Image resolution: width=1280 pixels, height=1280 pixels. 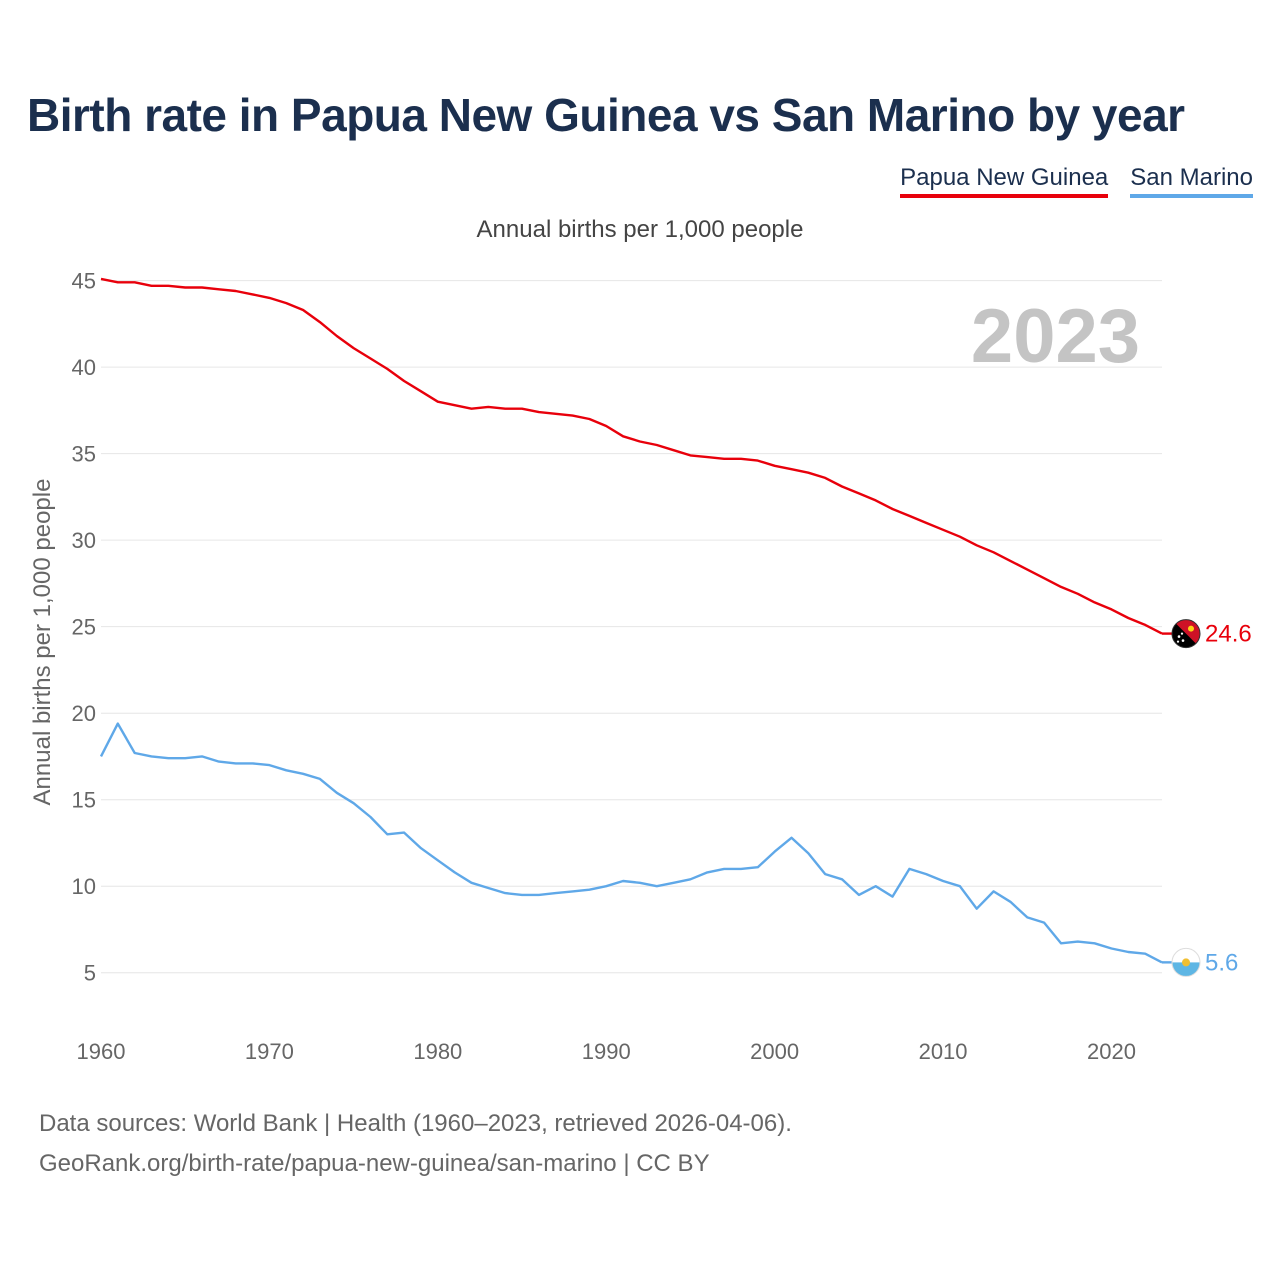 What do you see at coordinates (1055, 336) in the screenshot?
I see `year-watermark: 2023` at bounding box center [1055, 336].